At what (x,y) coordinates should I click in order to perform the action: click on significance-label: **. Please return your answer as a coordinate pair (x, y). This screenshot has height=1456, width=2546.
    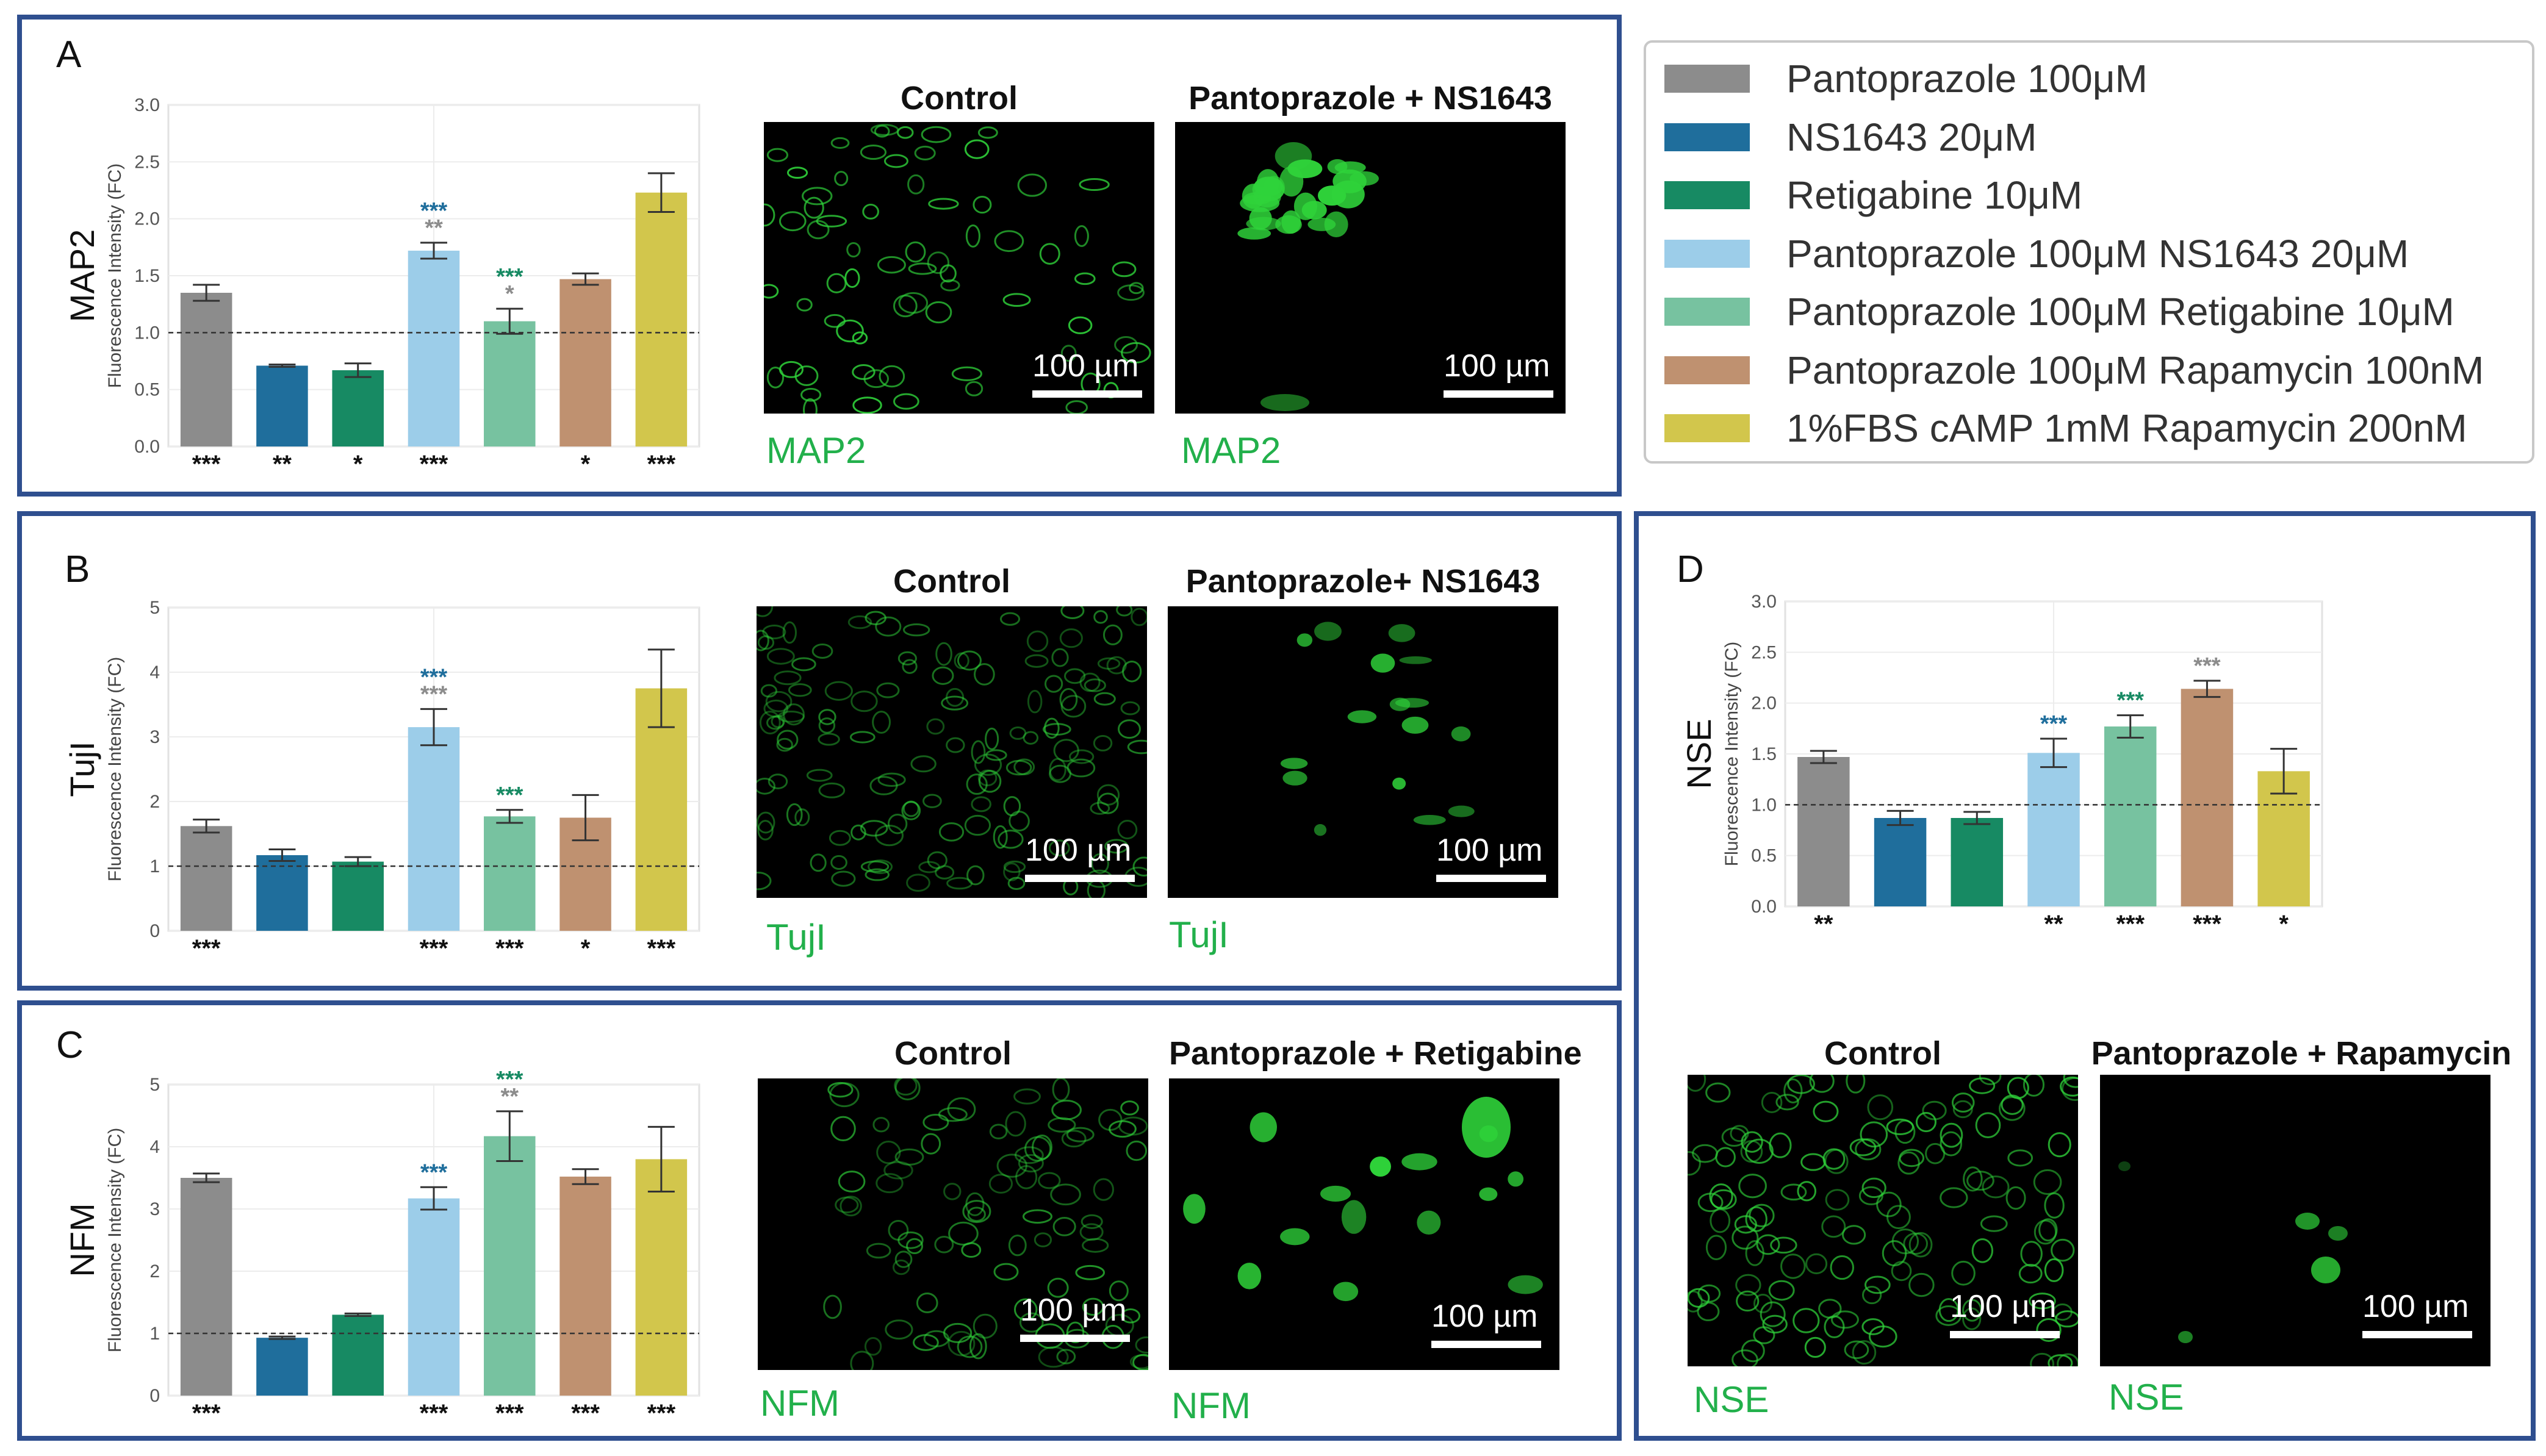
    Looking at the image, I should click on (434, 228).